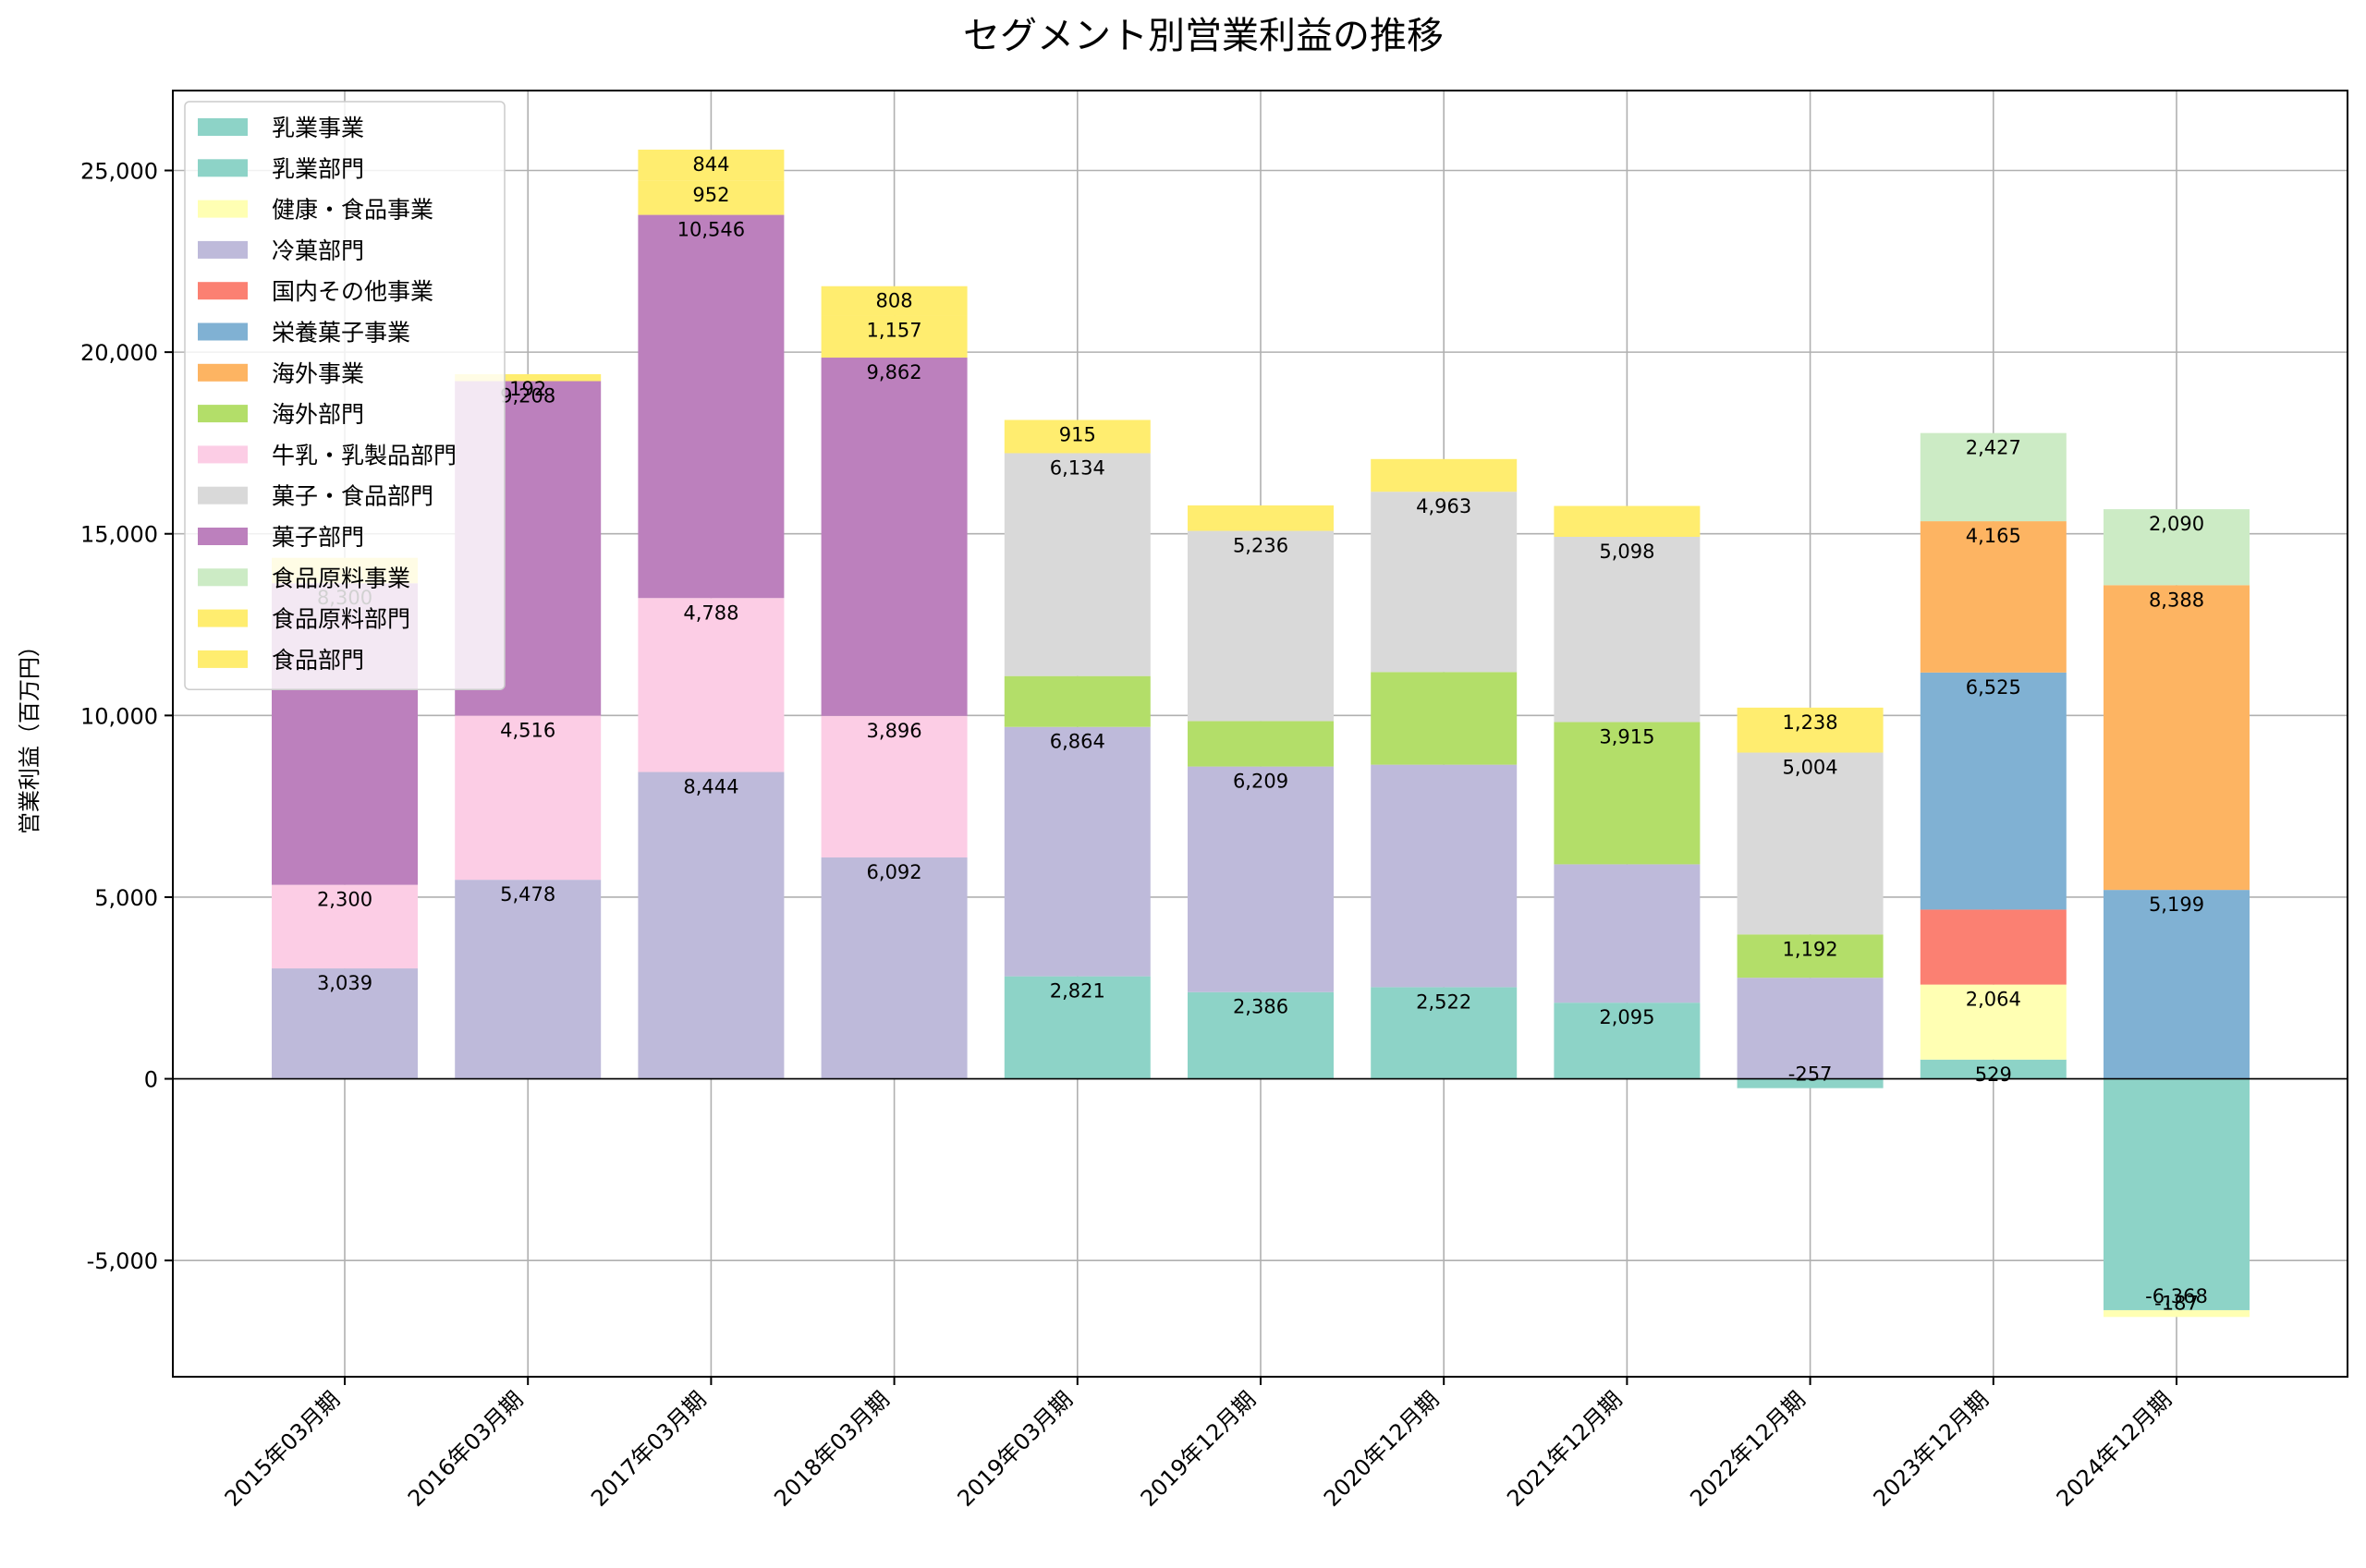 This screenshot has height=1568, width=2366. What do you see at coordinates (1260, 1007) in the screenshot?
I see `data-label: 2,386` at bounding box center [1260, 1007].